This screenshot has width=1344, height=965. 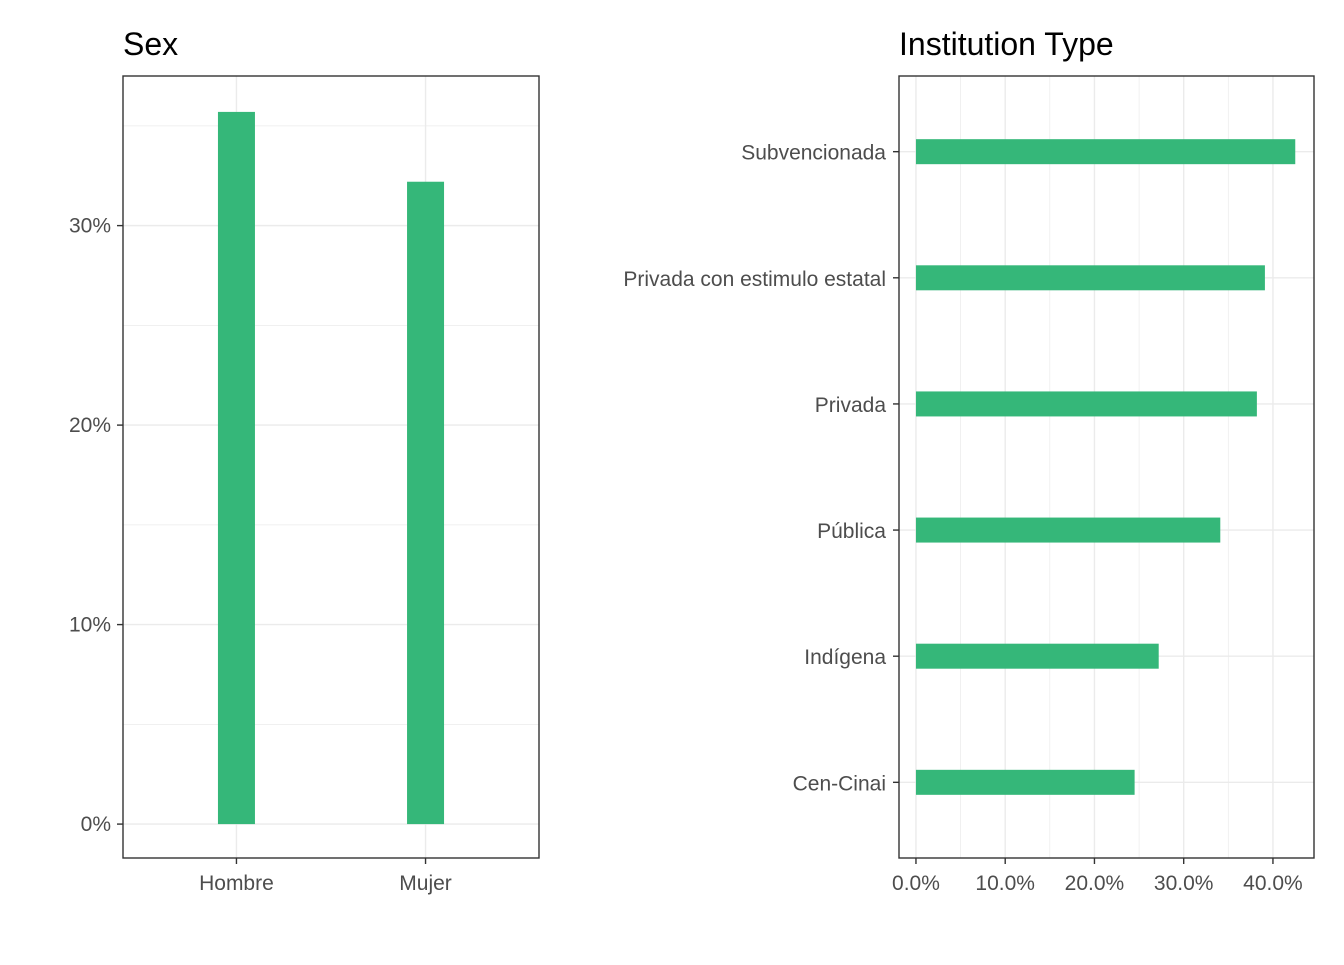 What do you see at coordinates (1006, 44) in the screenshot?
I see `chart-title: Institution Type` at bounding box center [1006, 44].